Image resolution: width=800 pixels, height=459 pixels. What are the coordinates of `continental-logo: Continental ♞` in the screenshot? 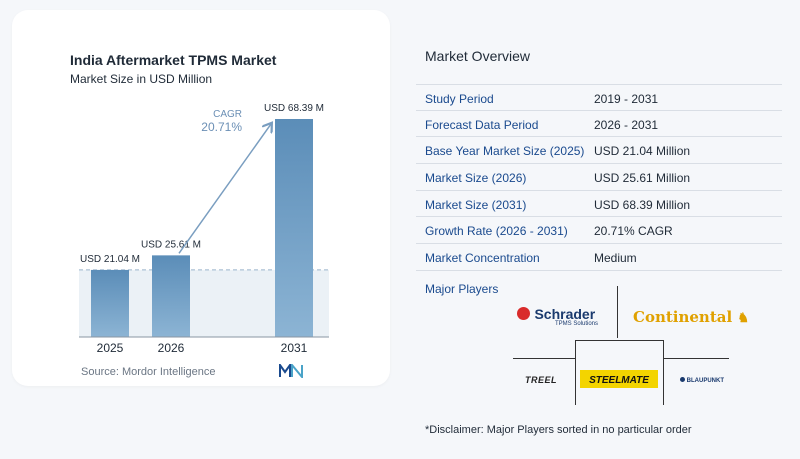 It's located at (691, 317).